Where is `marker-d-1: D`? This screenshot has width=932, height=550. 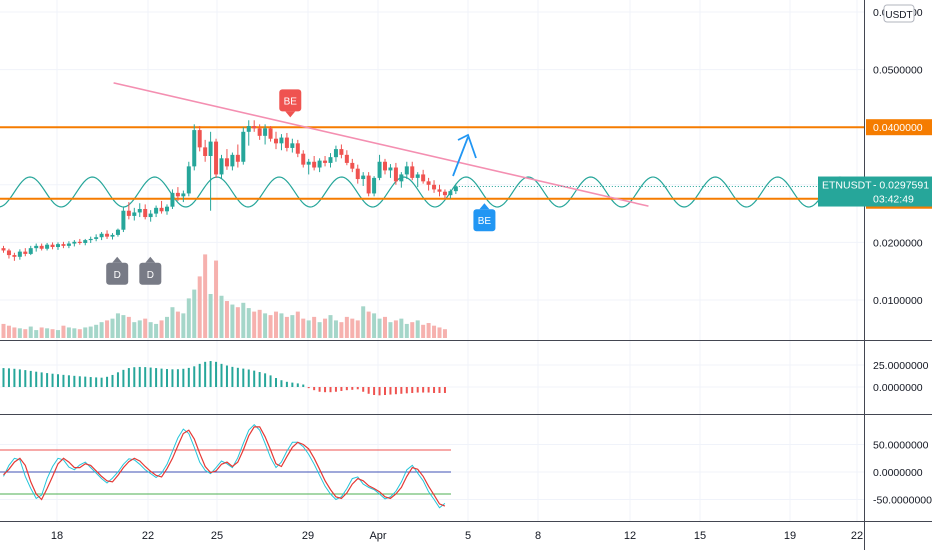
marker-d-1: D is located at coordinates (150, 270).